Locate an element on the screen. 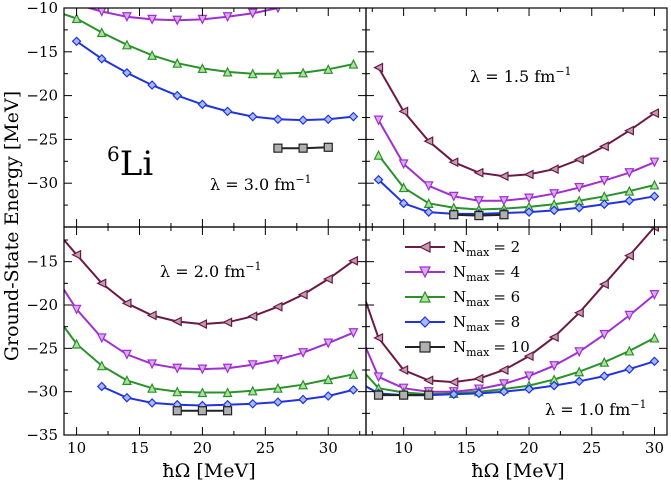 The width and height of the screenshot is (671, 483). legend: Nmax = 2 Nmax = 4 Nmax = 6 Nmax = 8 Nmax = 10 is located at coordinates (467, 298).